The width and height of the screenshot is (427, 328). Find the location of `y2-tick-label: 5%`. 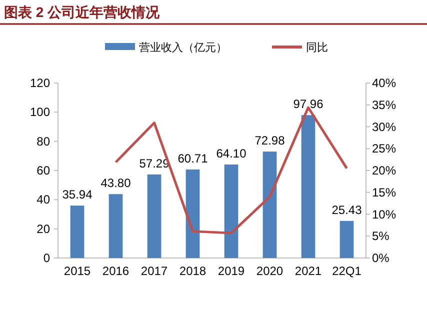

y2-tick-label: 5% is located at coordinates (381, 236).